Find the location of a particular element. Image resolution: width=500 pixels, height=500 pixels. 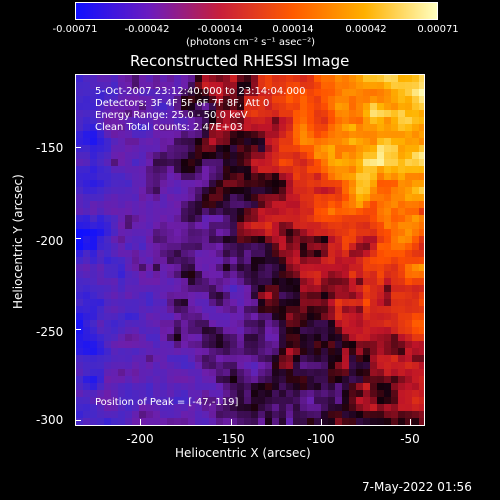

y-tick-label: -150 is located at coordinates (50, 148).